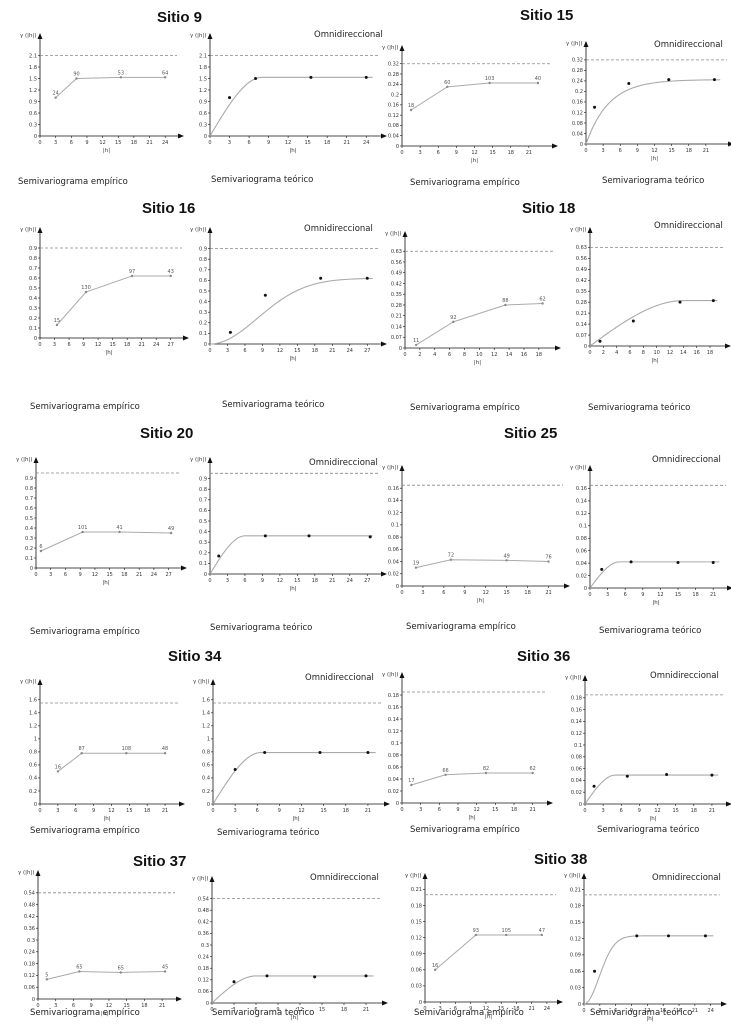  I want to click on y-tick-label: 1.4, so click(33, 714).